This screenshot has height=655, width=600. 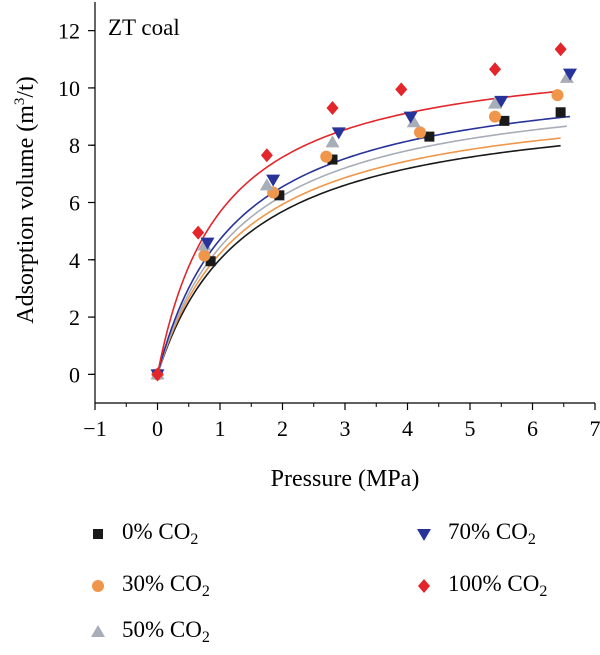 What do you see at coordinates (345, 479) in the screenshot?
I see `x-axis-label: Pressure (MPa)` at bounding box center [345, 479].